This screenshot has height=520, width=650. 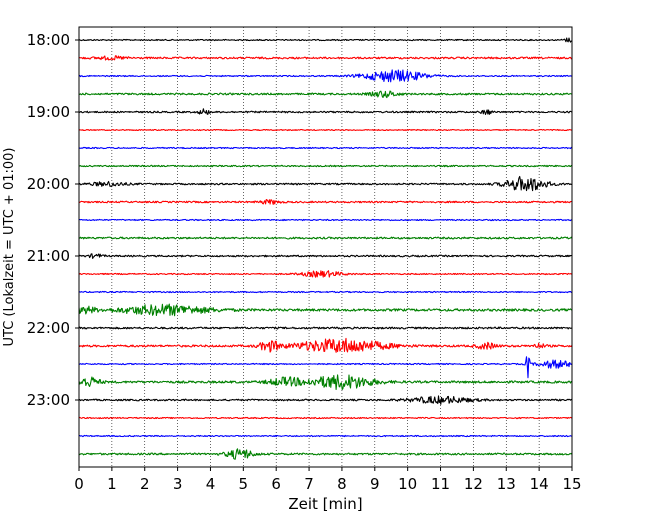 I want to click on x-tick-label: 8, so click(x=342, y=484).